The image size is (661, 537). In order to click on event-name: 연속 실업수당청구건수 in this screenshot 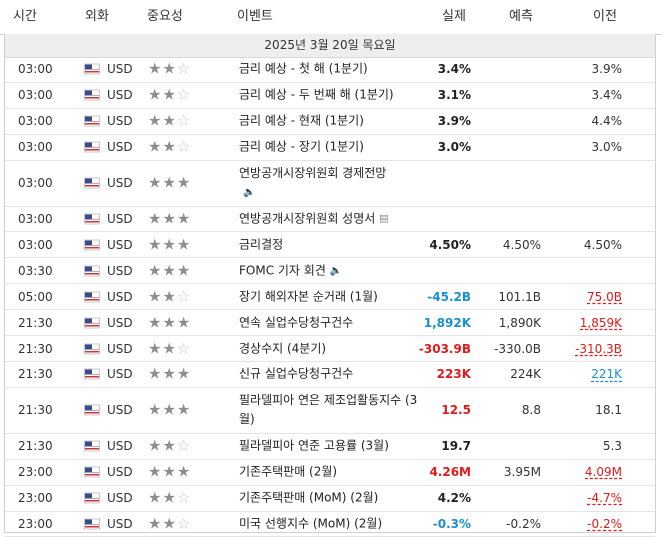, I will do `click(296, 322)`.